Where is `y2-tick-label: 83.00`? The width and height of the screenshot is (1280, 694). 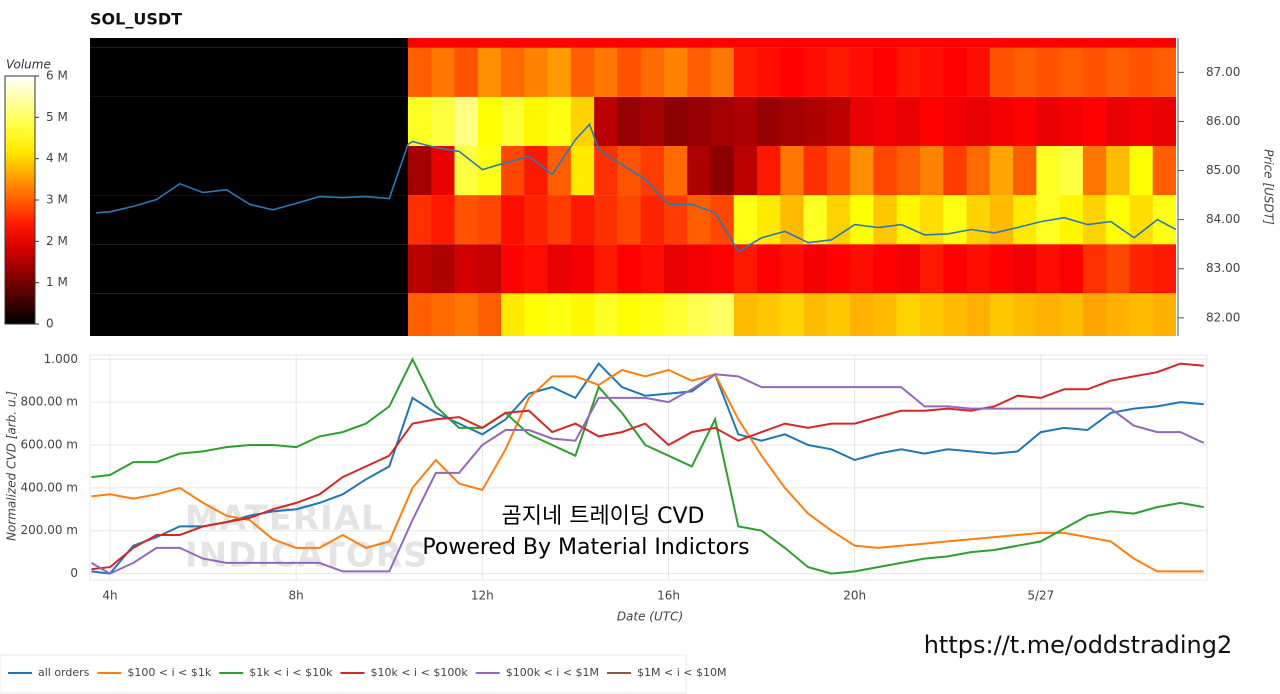
y2-tick-label: 83.00 is located at coordinates (1223, 268).